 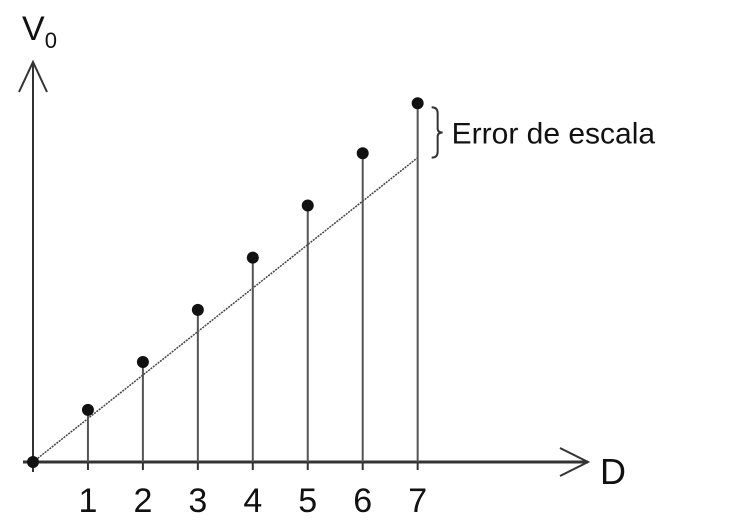 What do you see at coordinates (554, 133) in the screenshot?
I see `annotation: Error de escala` at bounding box center [554, 133].